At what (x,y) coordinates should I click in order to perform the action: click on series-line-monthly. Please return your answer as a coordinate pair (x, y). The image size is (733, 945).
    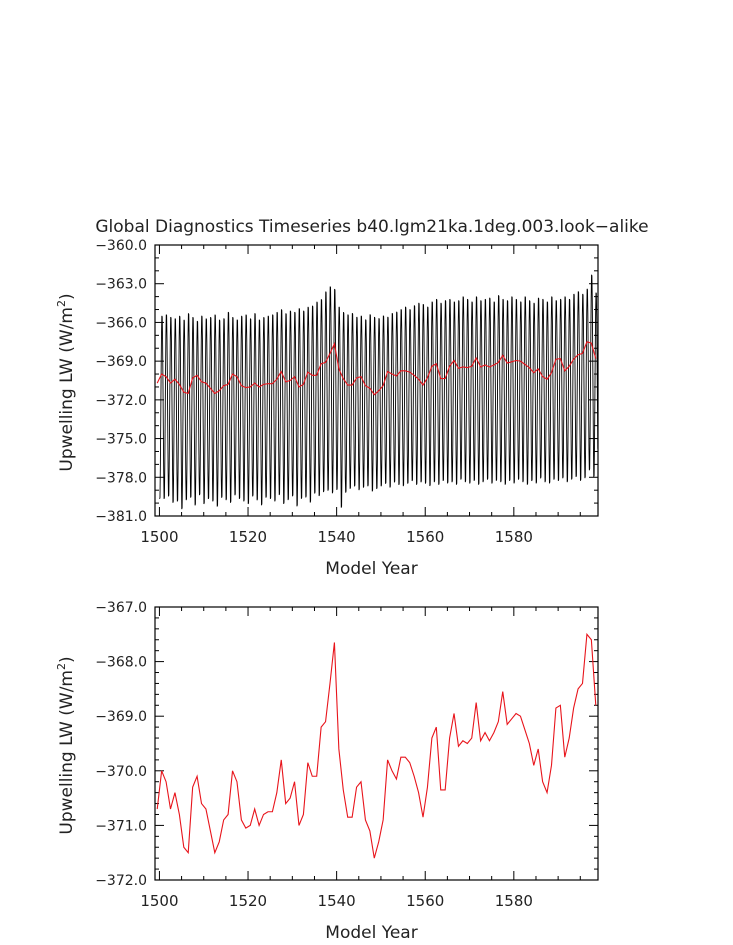
    Looking at the image, I should click on (378, 392).